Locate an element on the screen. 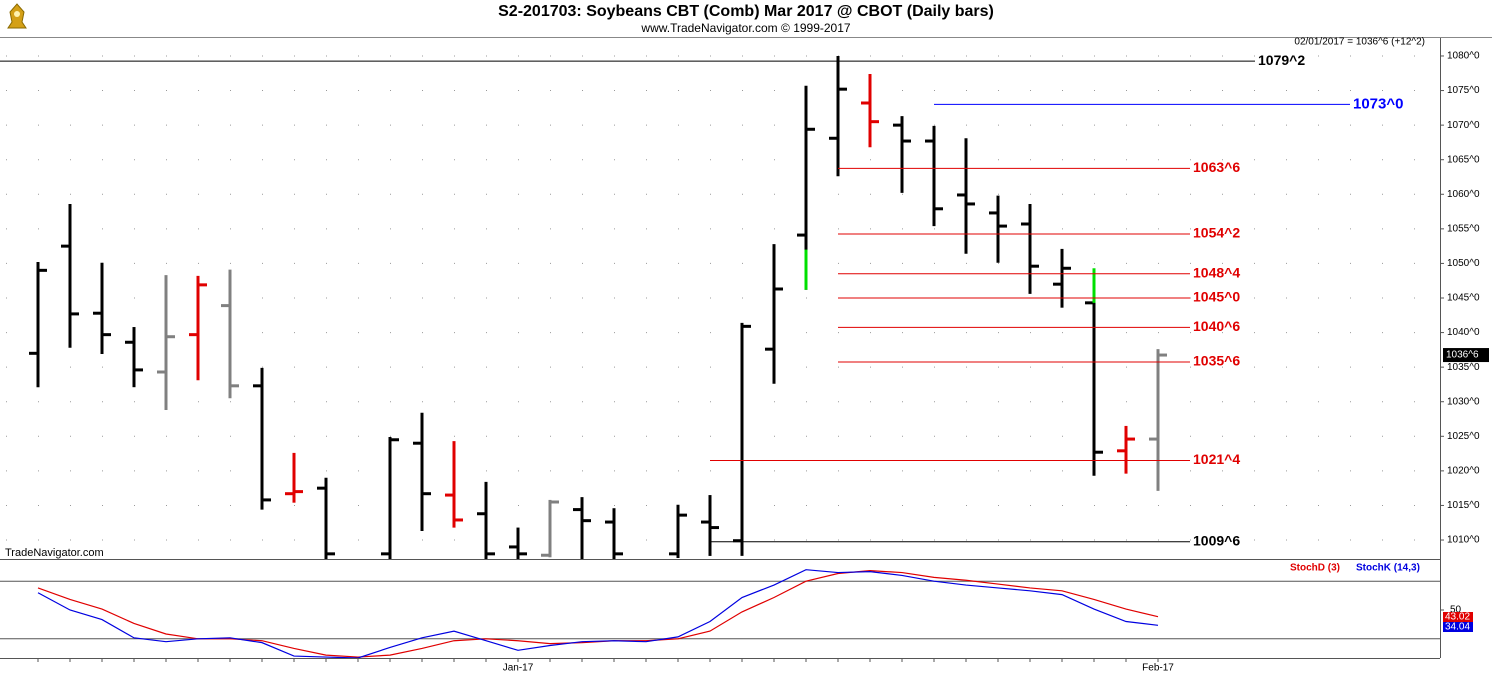 This screenshot has width=1492, height=677. y-tick-label: 1075^0 is located at coordinates (1463, 90).